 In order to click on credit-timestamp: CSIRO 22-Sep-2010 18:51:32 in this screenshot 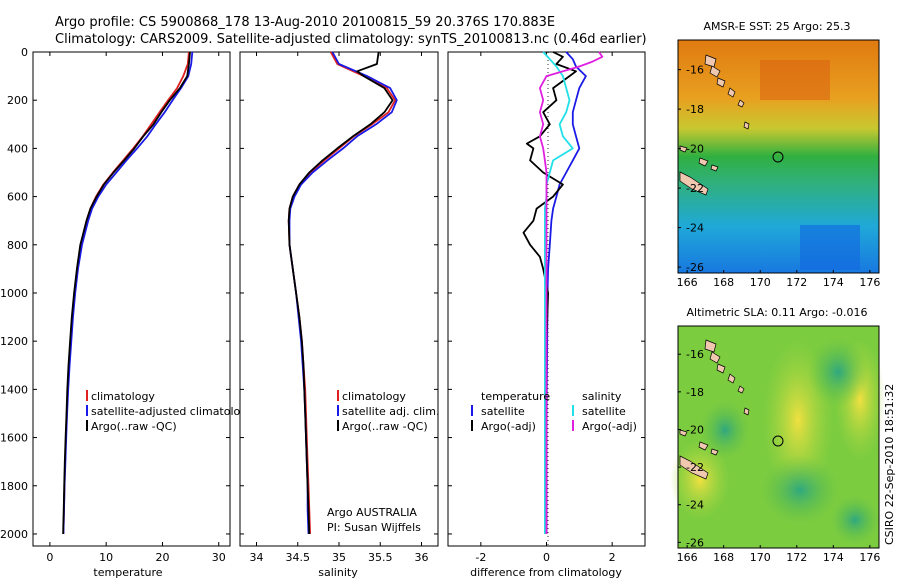, I will do `click(889, 464)`.